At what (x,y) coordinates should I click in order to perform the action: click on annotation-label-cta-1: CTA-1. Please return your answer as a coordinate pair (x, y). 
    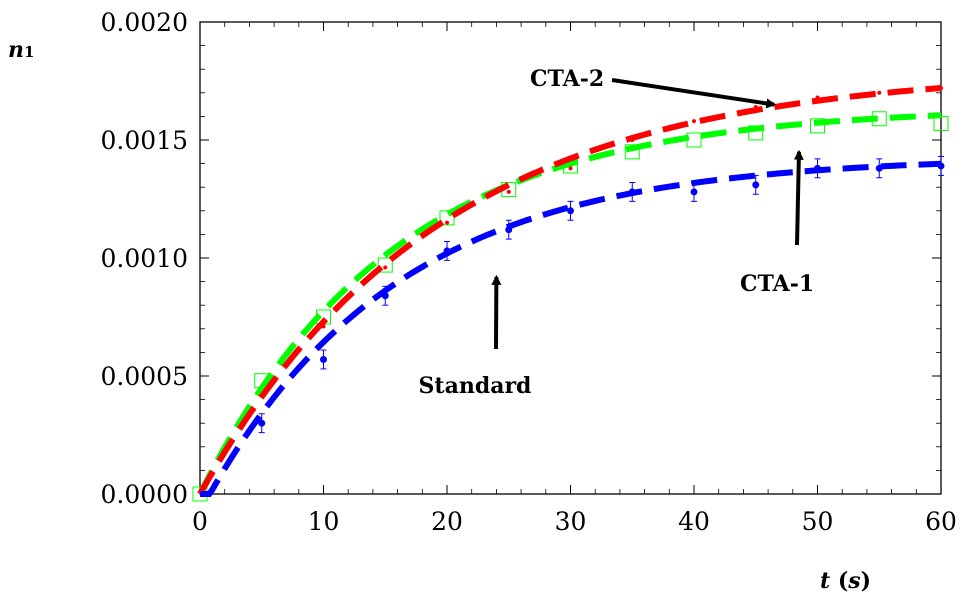
    Looking at the image, I should click on (777, 284).